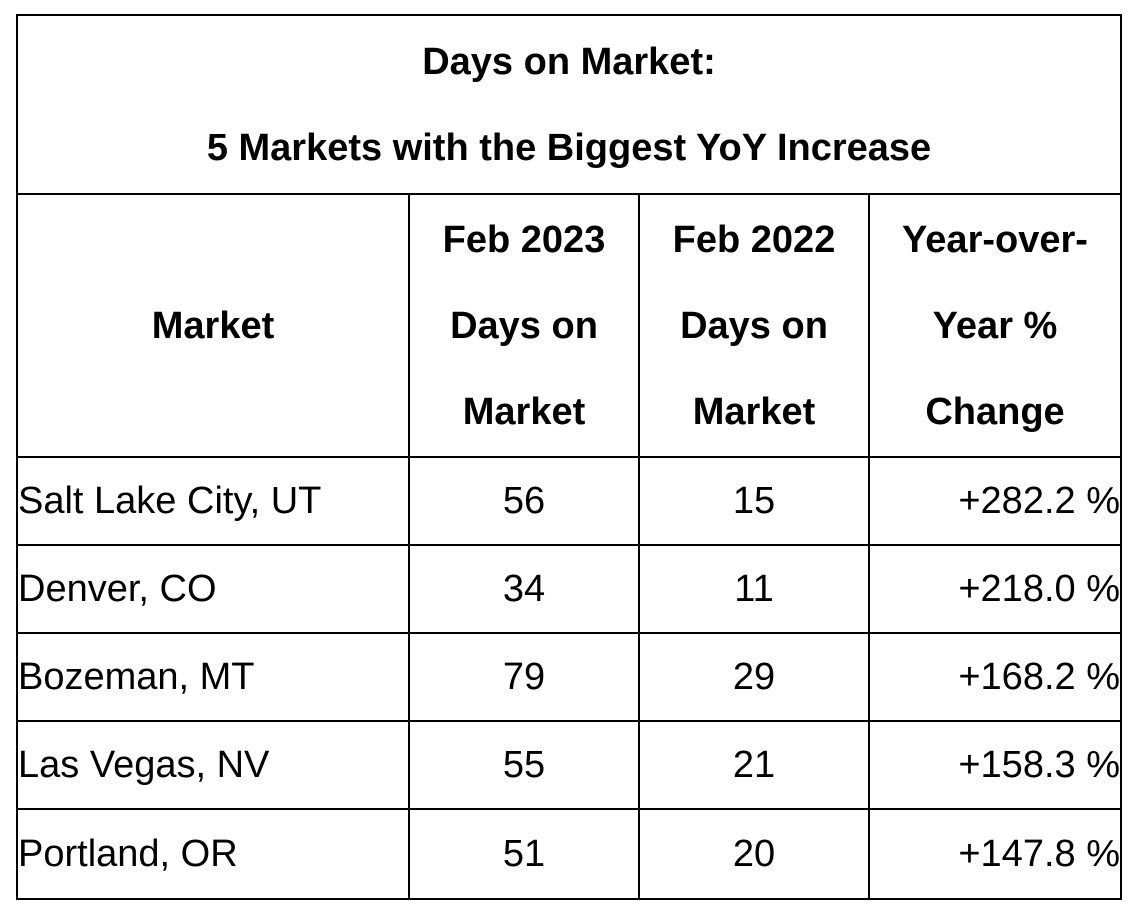 This screenshot has height=921, width=1141. I want to click on column-header-yoy-change: Year-over- Year % Change, so click(995, 325).